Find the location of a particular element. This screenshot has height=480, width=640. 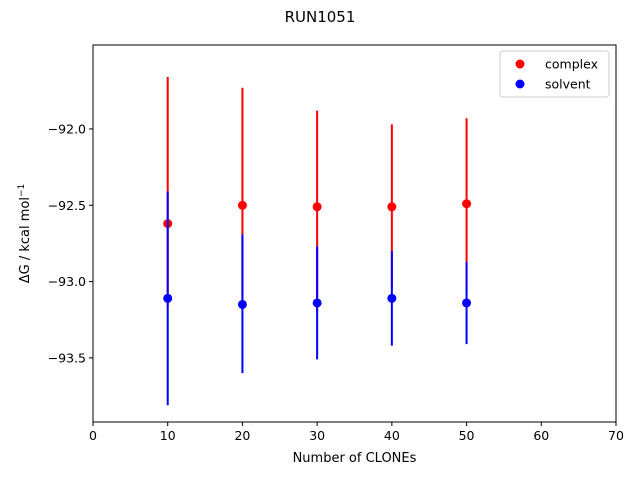

y-tick-label: −92.0 is located at coordinates (67, 128).